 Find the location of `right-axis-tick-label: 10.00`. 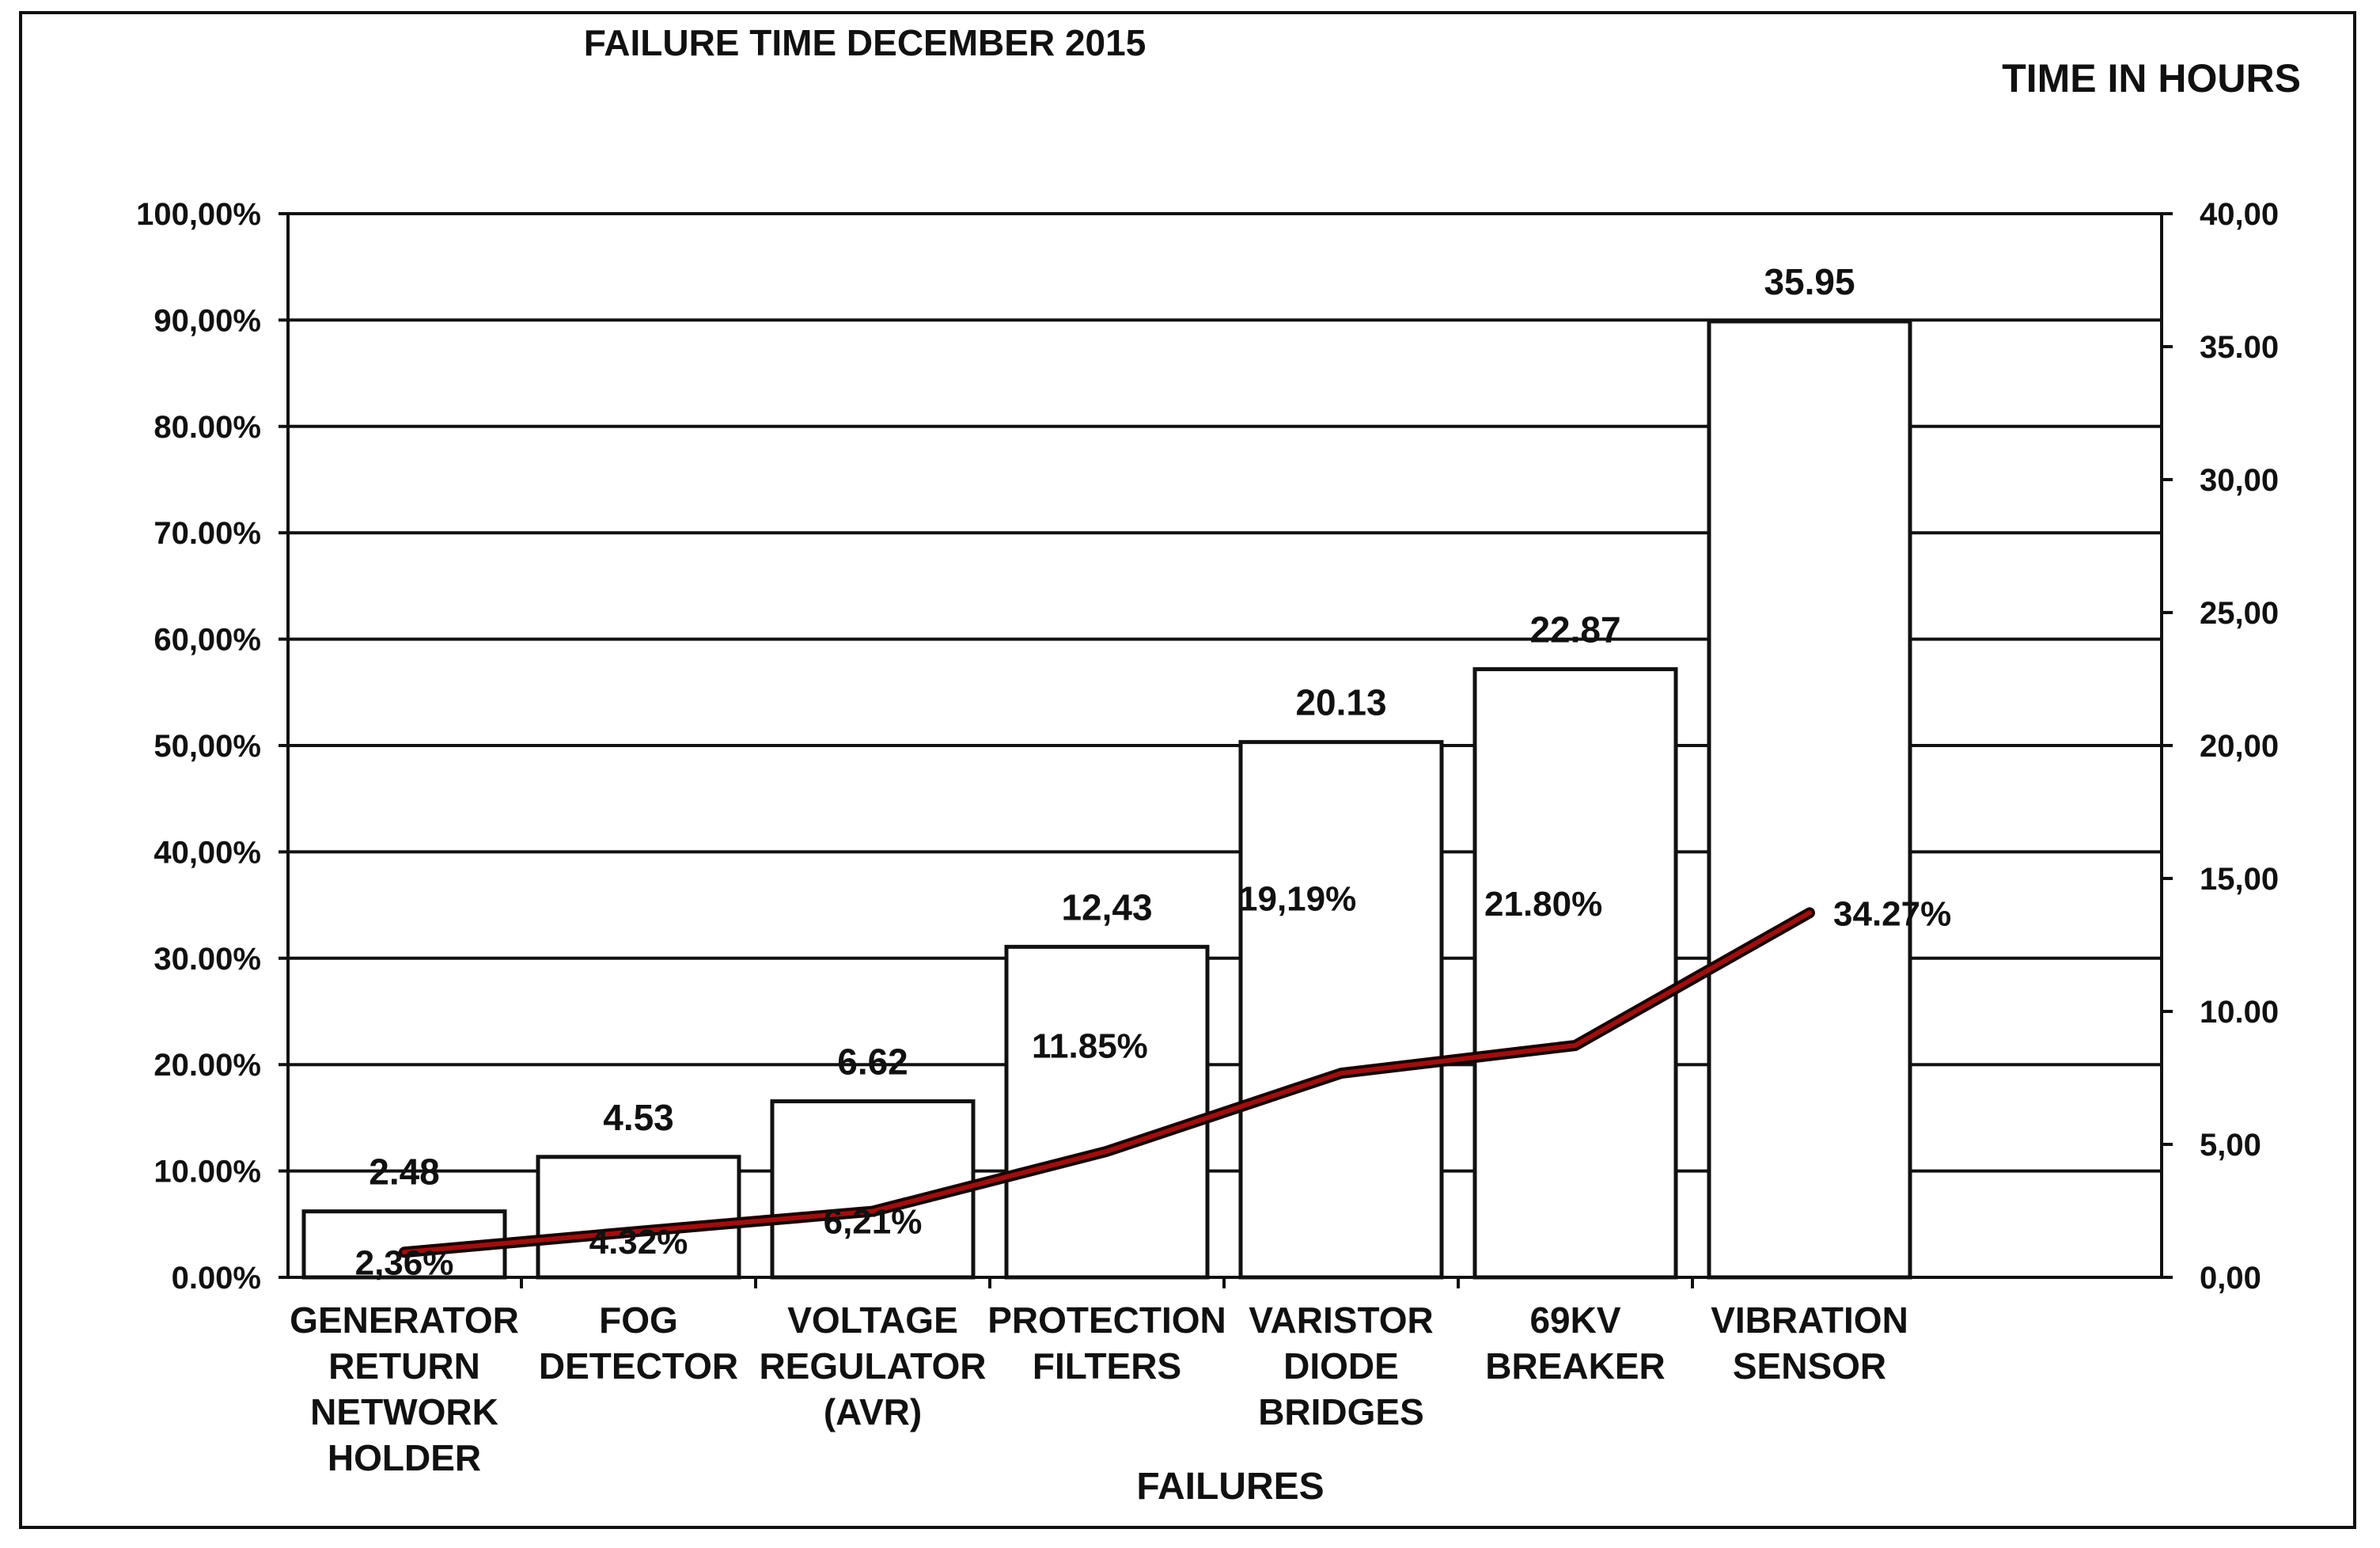

right-axis-tick-label: 10.00 is located at coordinates (2239, 1012).